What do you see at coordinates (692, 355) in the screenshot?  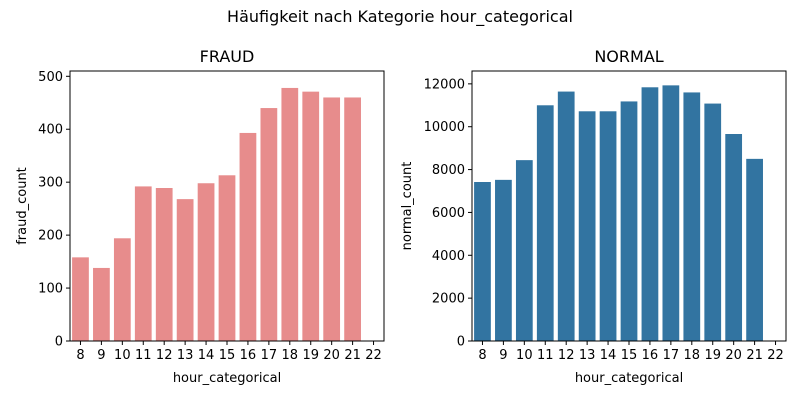 I see `normal-x-tick-label: 18` at bounding box center [692, 355].